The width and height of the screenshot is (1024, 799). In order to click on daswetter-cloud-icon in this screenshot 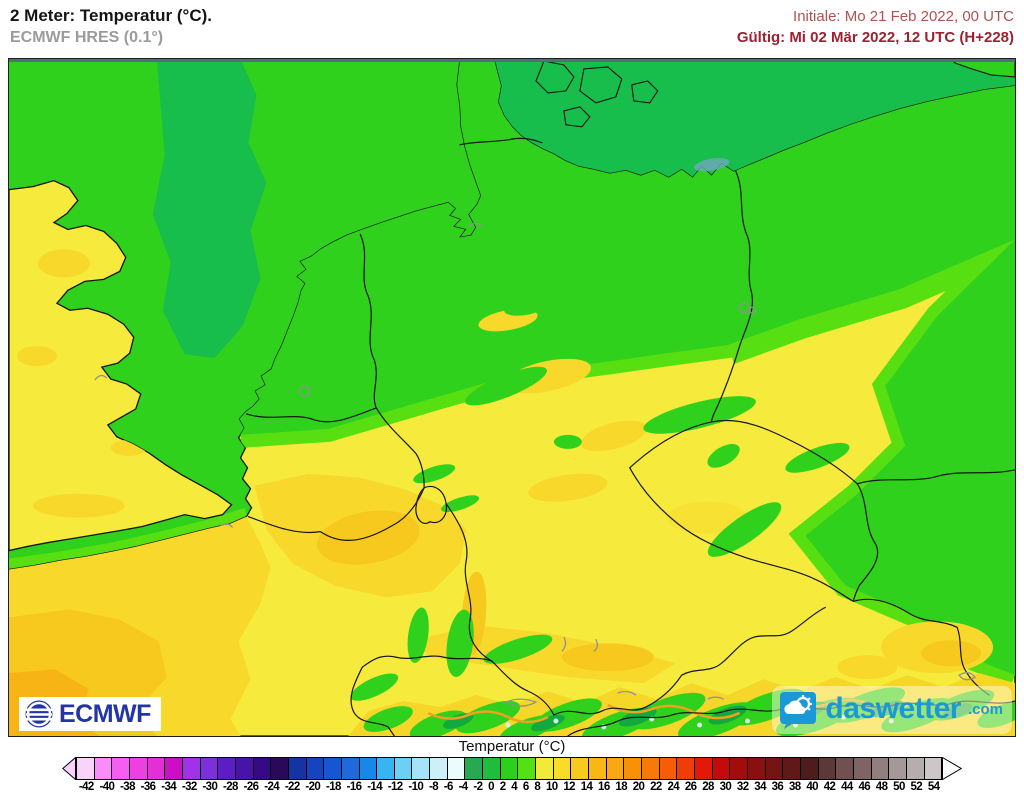, I will do `click(798, 710)`.